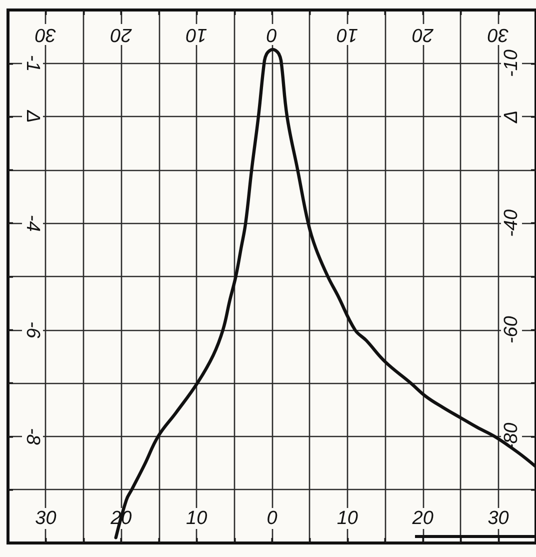  What do you see at coordinates (32, 330) in the screenshot?
I see `y-tick-label: -6` at bounding box center [32, 330].